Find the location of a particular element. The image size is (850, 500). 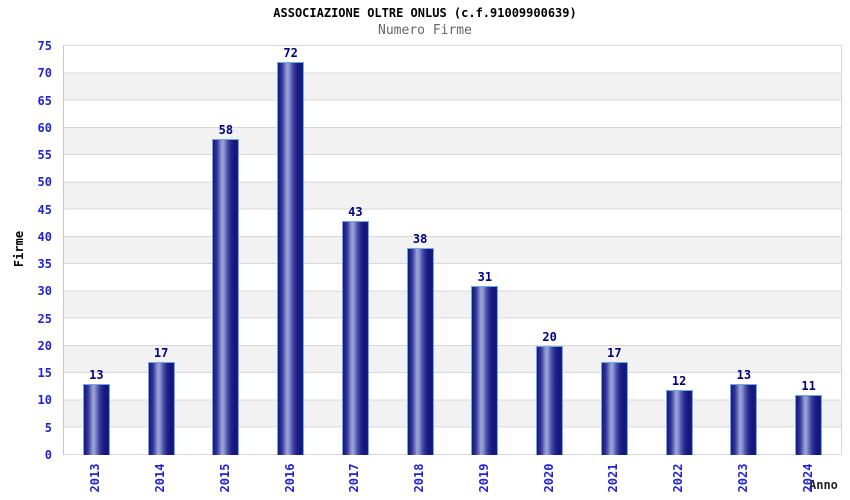

y-axis-tick-label: 35 is located at coordinates (44, 264).